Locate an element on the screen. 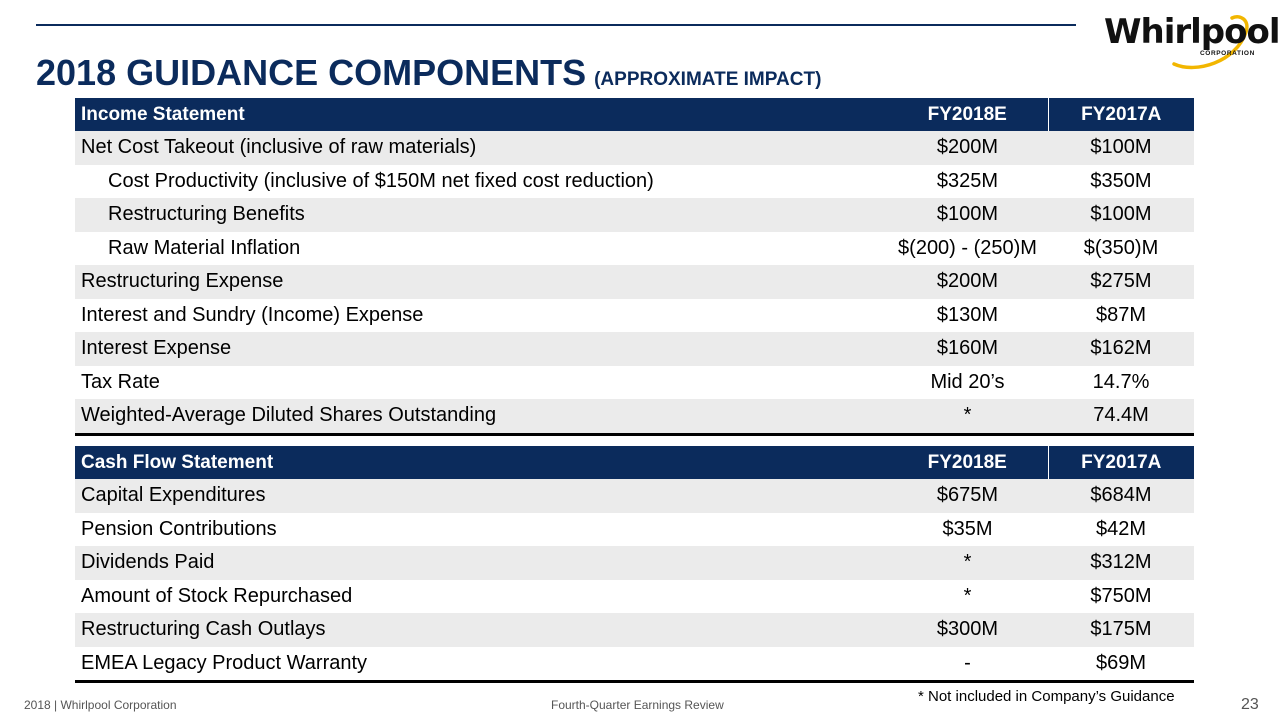  table-row: Capital Expenditures $675M $684M is located at coordinates (634, 496).